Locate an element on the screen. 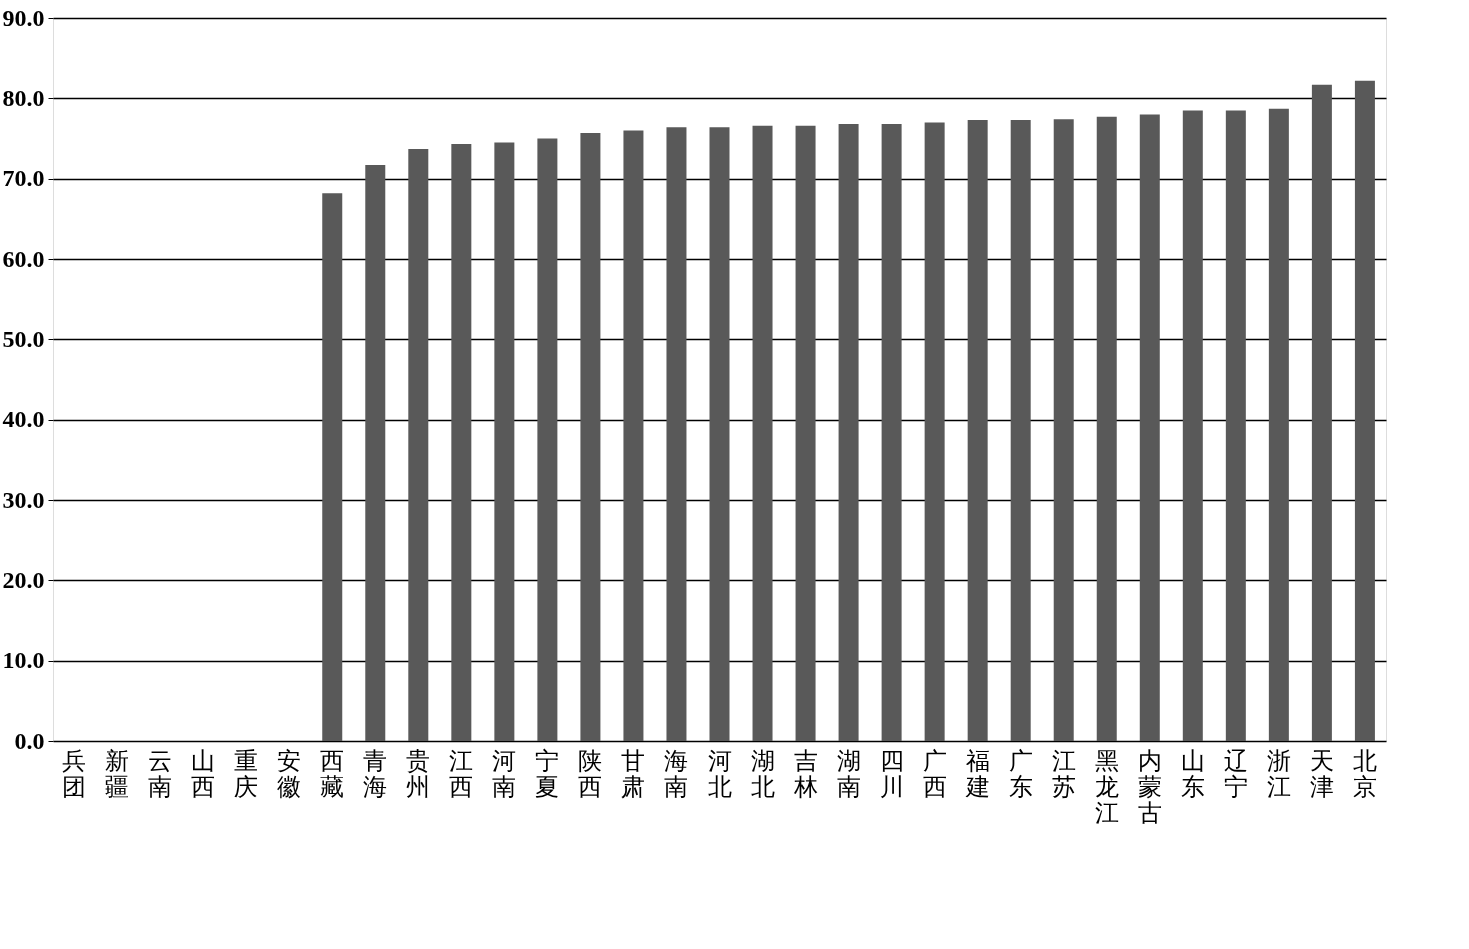  x-tick-label: 江西 is located at coordinates (461, 773).